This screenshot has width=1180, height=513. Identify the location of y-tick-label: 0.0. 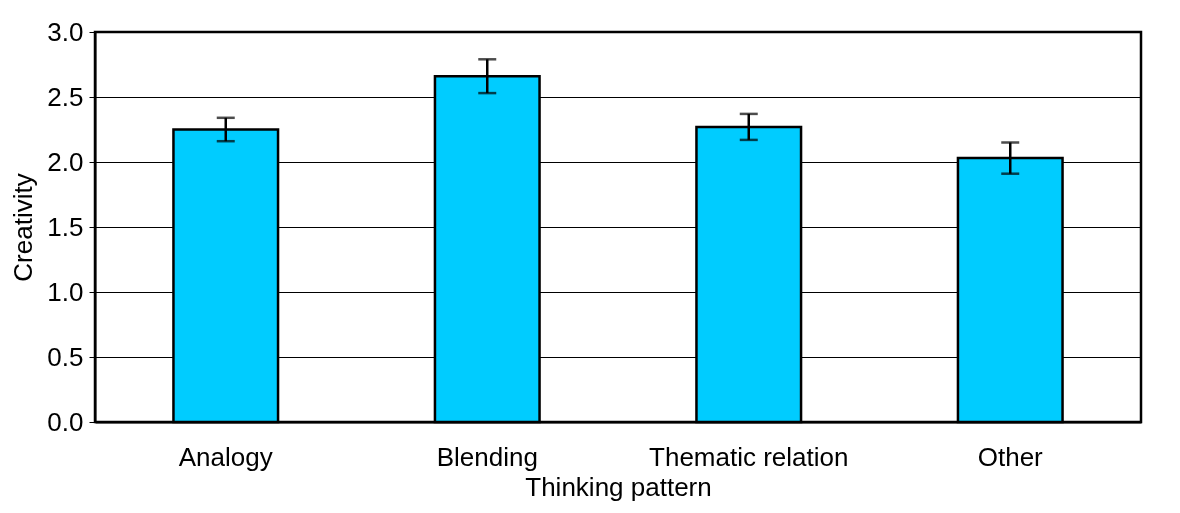
(65, 421).